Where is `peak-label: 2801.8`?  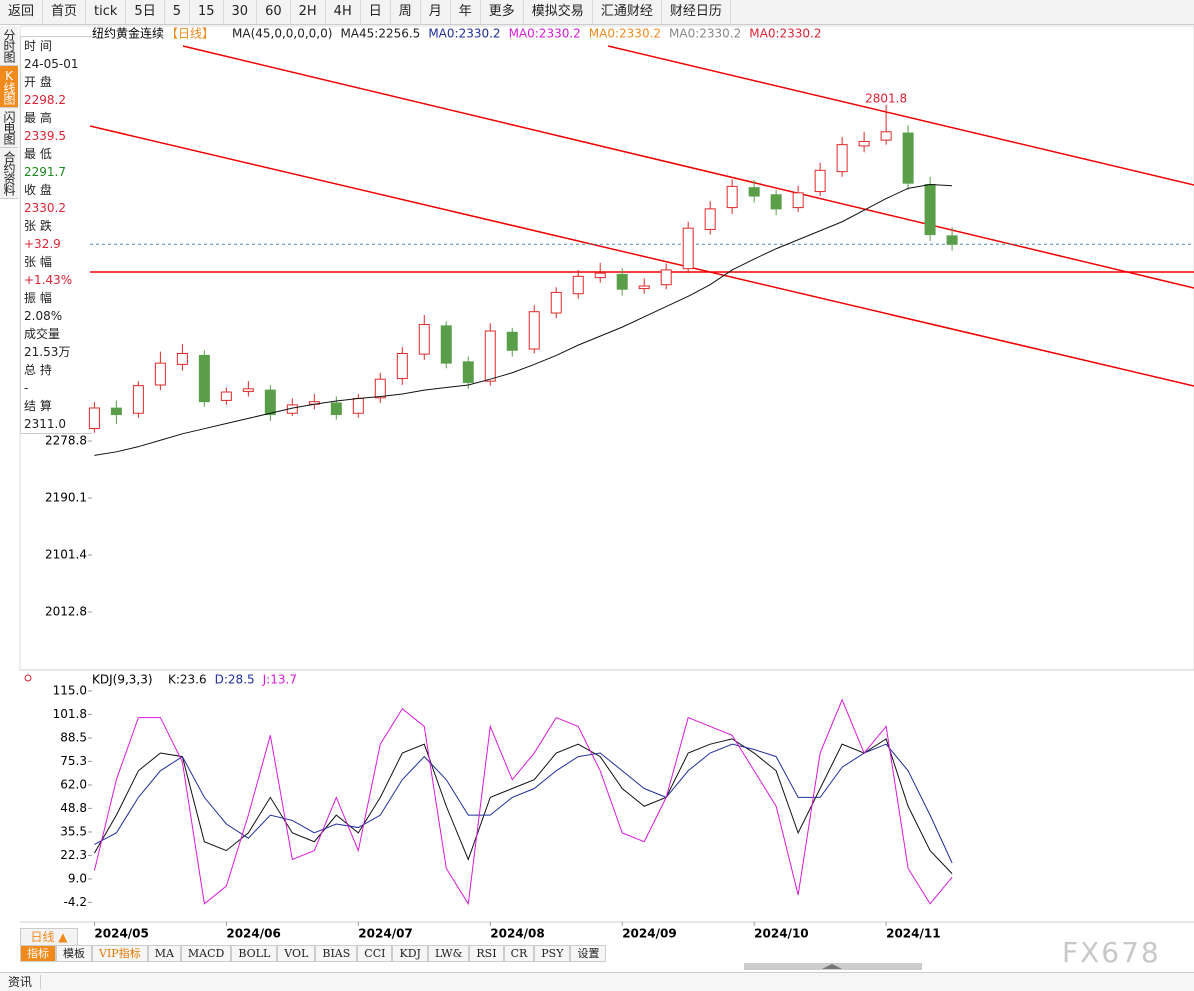
peak-label: 2801.8 is located at coordinates (886, 98).